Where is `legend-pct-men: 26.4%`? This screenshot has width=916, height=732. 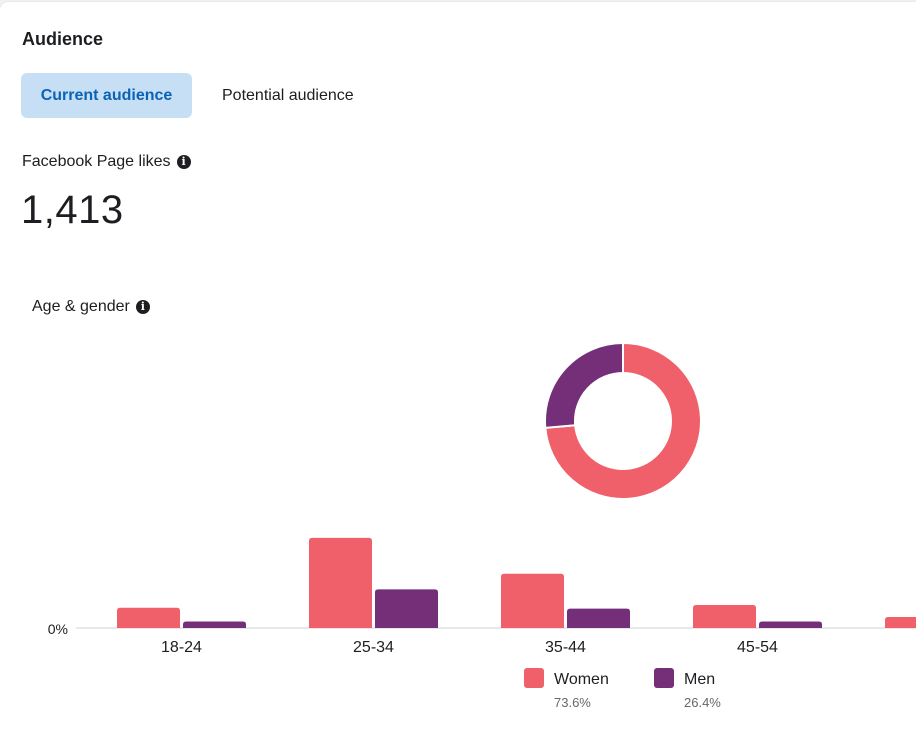
legend-pct-men: 26.4% is located at coordinates (702, 702).